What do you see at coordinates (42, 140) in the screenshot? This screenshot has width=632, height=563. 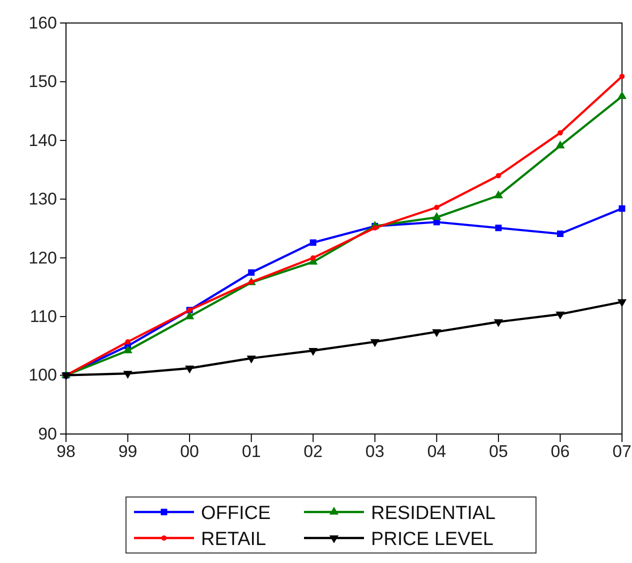 I see `y-tick-label: 140` at bounding box center [42, 140].